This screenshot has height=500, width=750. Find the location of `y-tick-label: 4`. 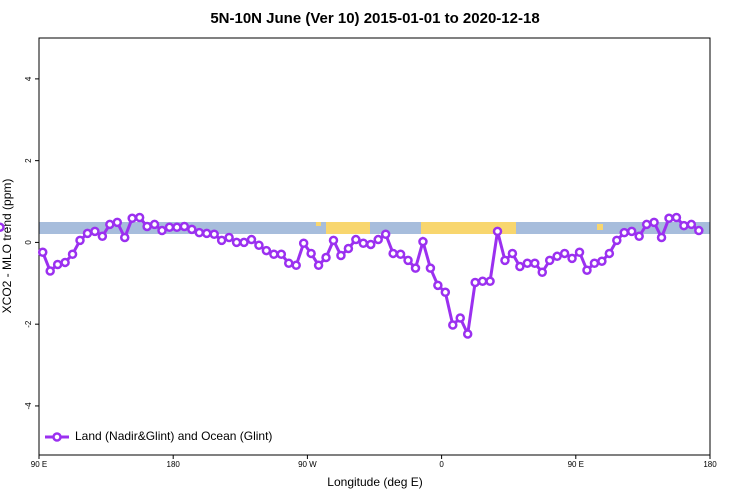

y-tick-label: 4 is located at coordinates (28, 78).